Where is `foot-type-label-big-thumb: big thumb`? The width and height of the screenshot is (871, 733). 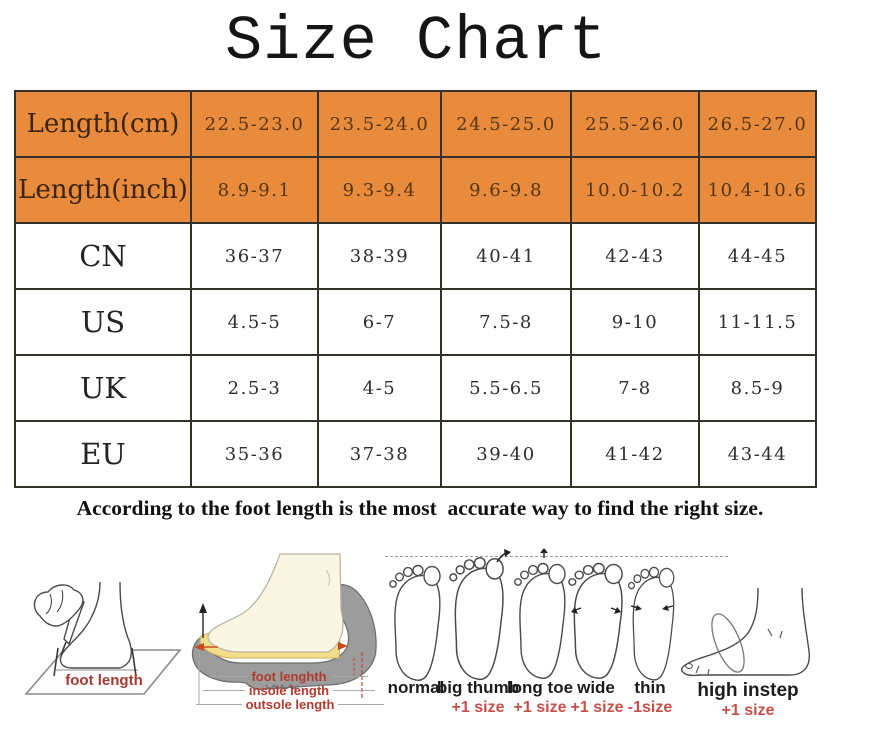
foot-type-label-big-thumb: big thumb is located at coordinates (478, 687).